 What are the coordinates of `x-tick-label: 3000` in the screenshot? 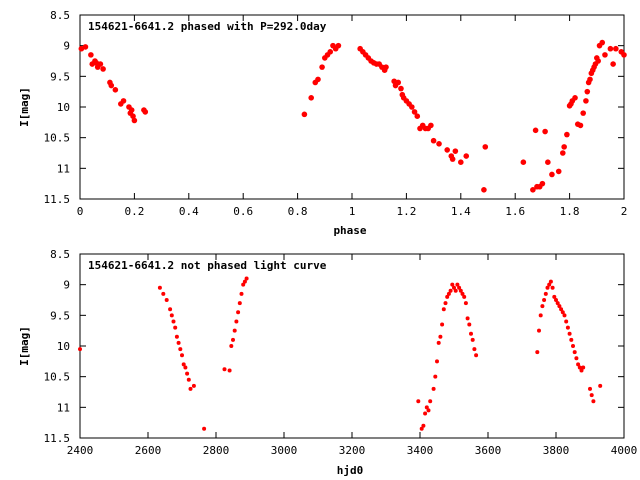 It's located at (284, 450).